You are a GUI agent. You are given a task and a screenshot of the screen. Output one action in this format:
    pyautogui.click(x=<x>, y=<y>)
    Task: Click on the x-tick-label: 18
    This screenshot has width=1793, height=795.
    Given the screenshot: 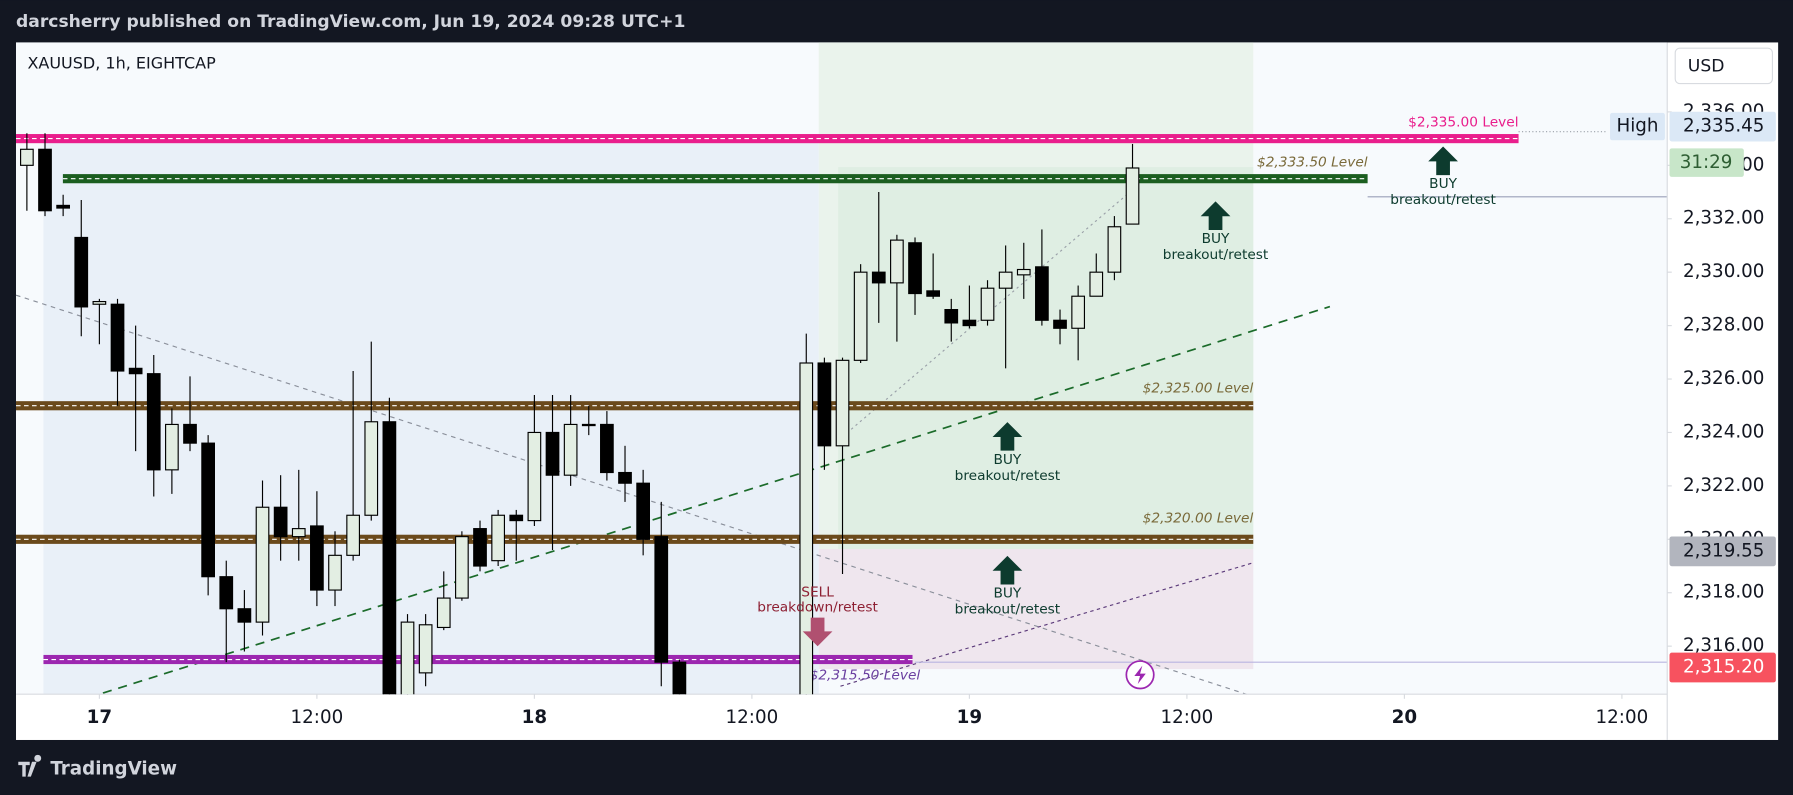 What is the action you would take?
    pyautogui.click(x=534, y=717)
    